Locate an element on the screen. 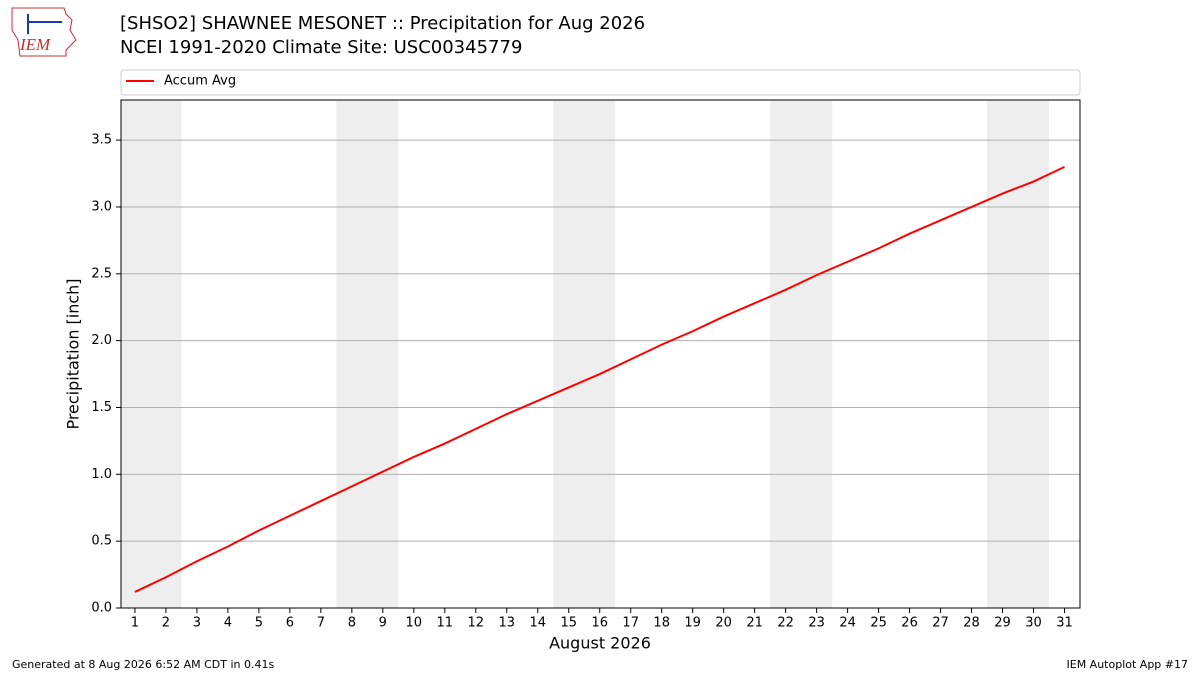  y-tick-label: 0.5 is located at coordinates (101, 541).